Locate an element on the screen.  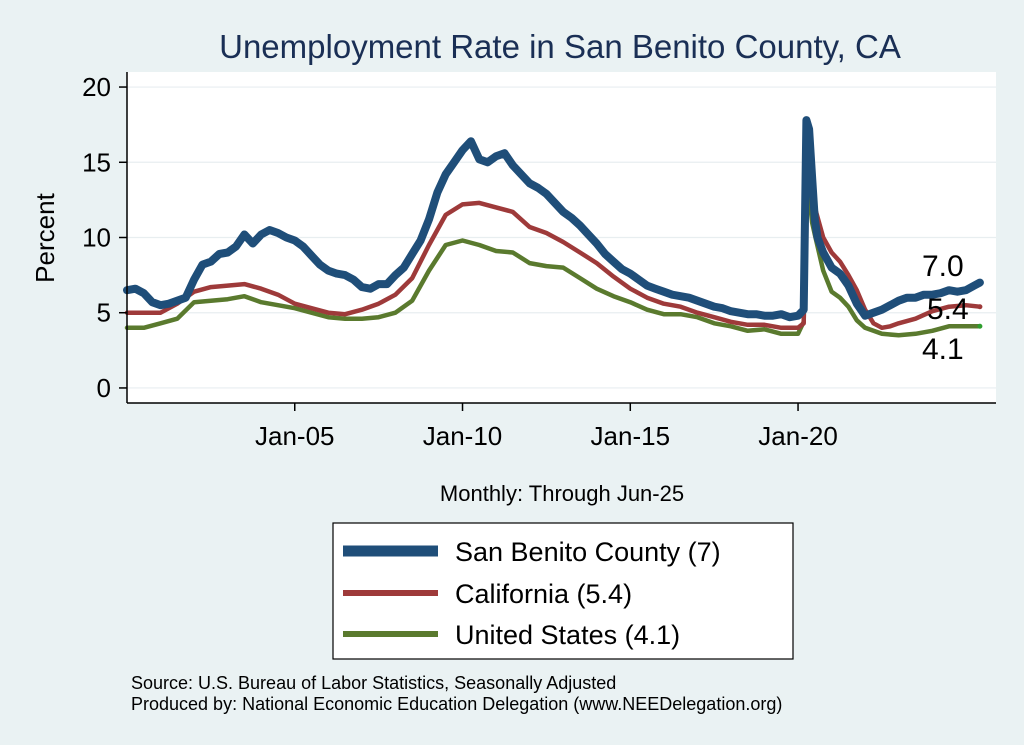
x-tick-label-jan-10: Jan-10 is located at coordinates (463, 436).